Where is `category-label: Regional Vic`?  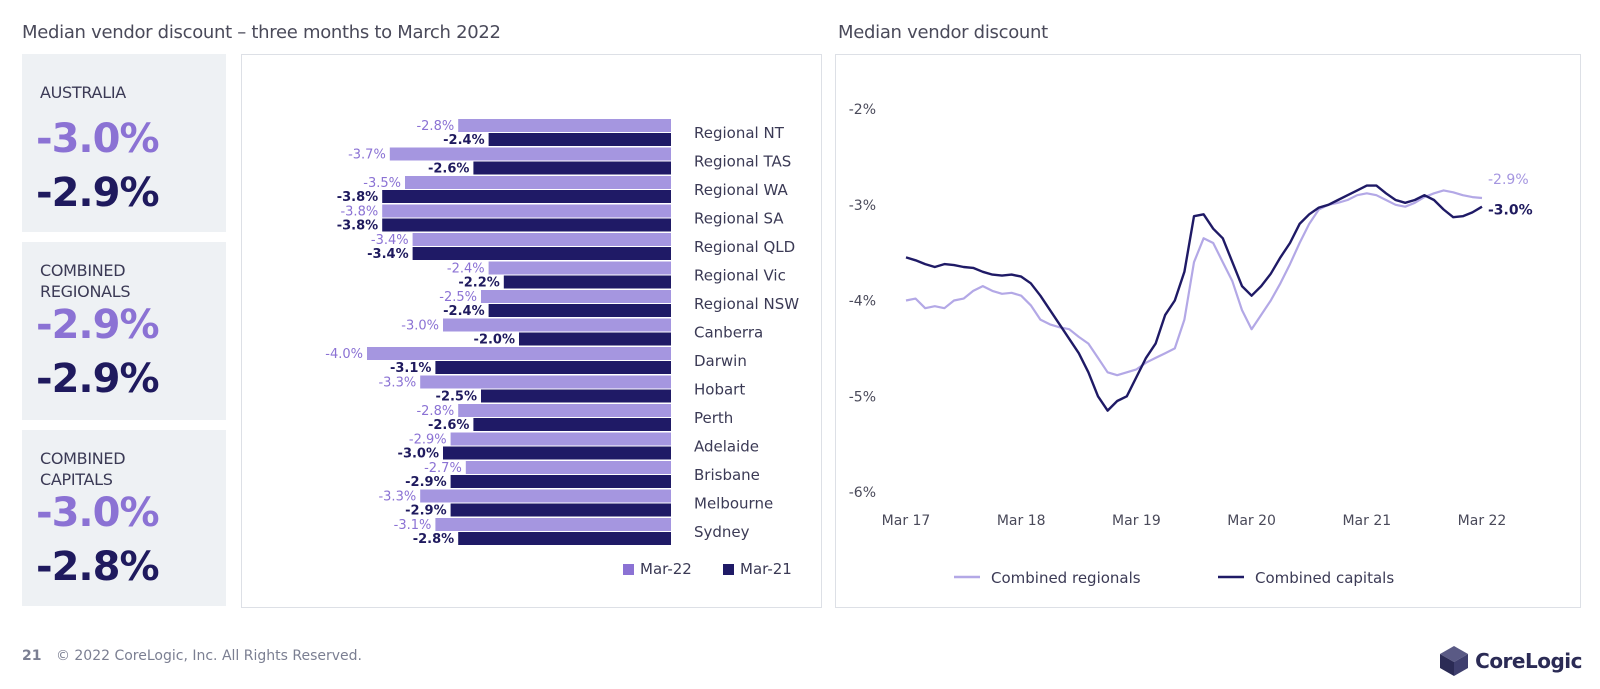
category-label: Regional Vic is located at coordinates (740, 276).